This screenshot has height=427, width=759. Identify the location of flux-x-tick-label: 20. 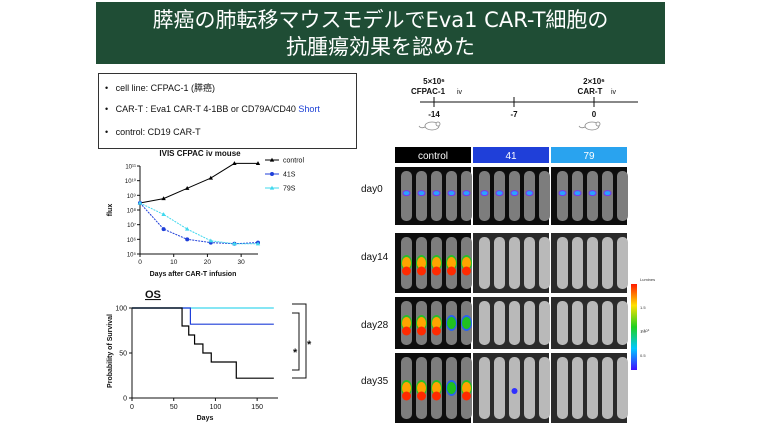
(208, 262).